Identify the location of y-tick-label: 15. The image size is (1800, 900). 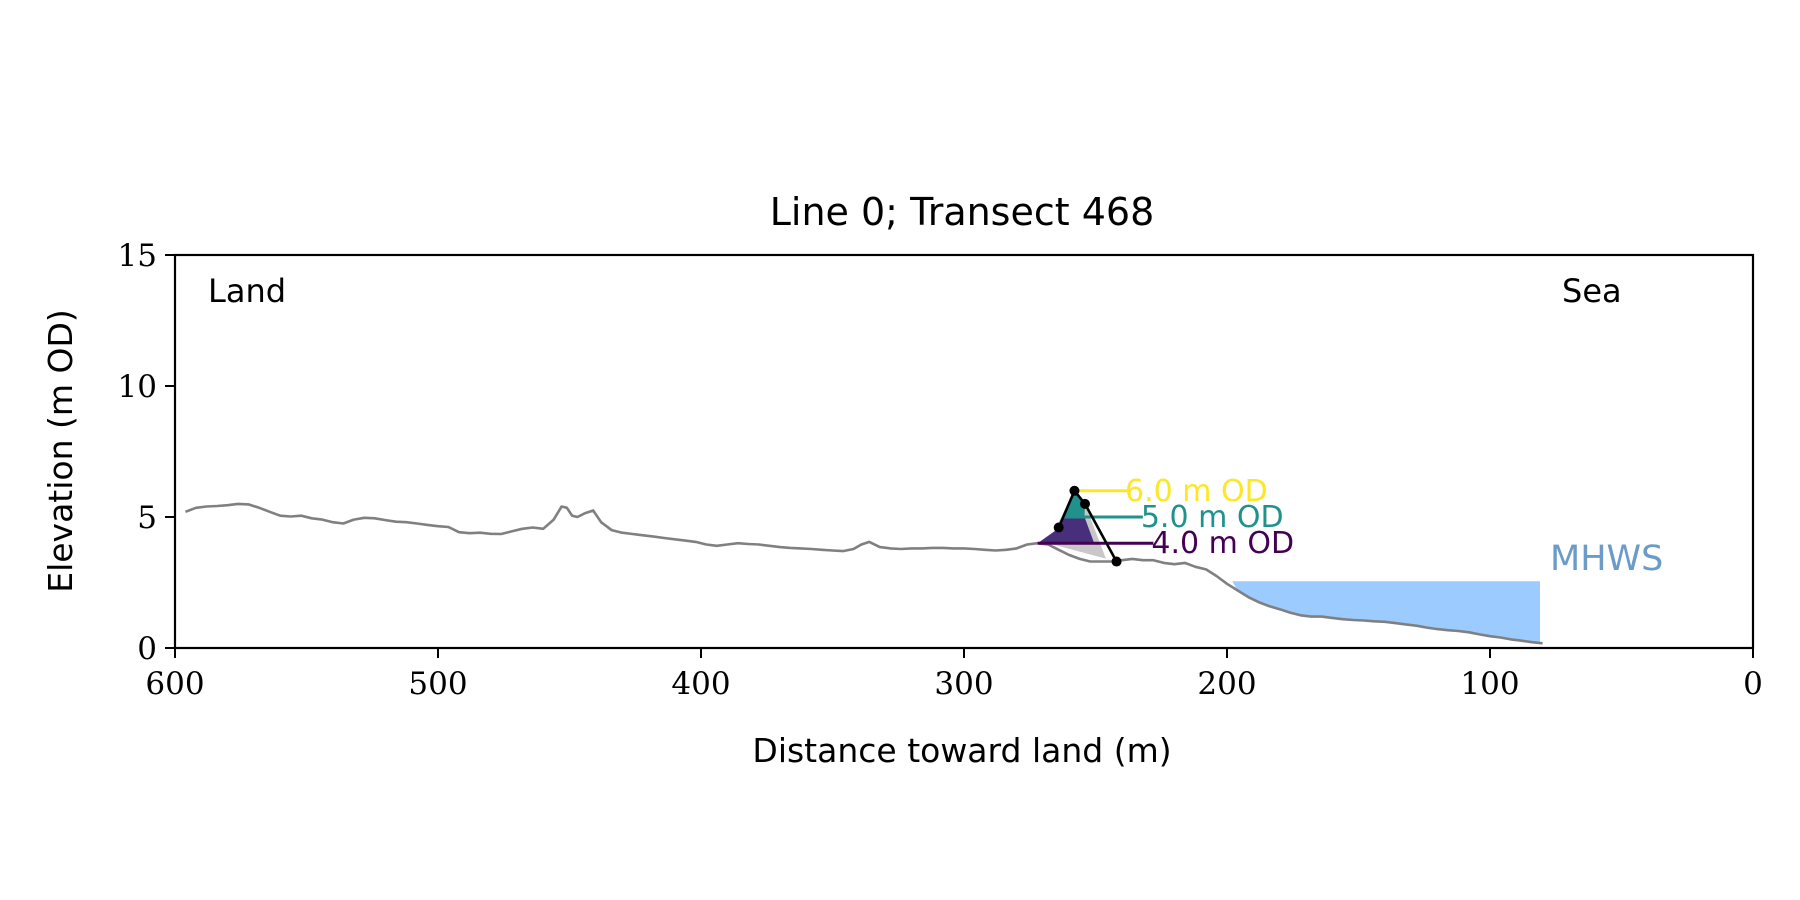
(137, 256).